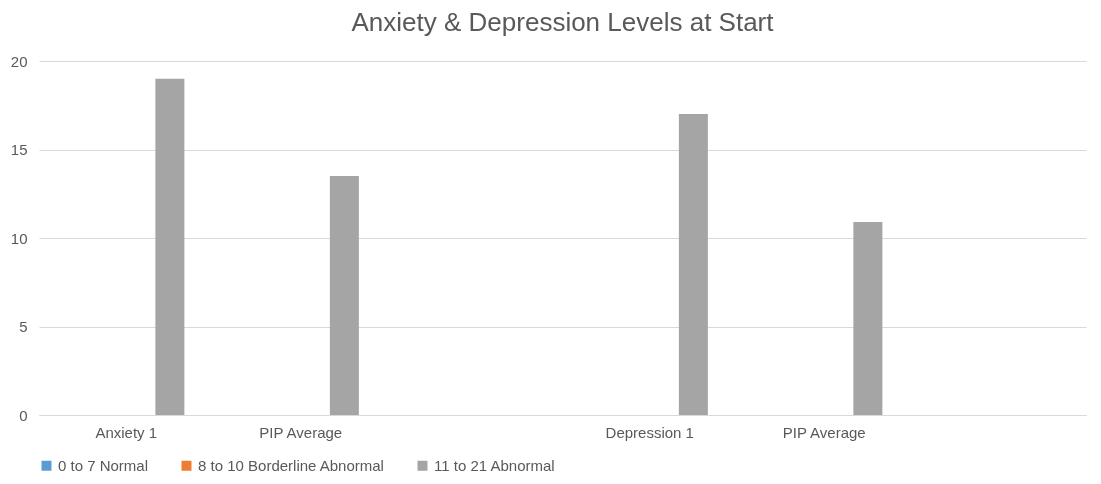 The height and width of the screenshot is (484, 1101). Describe the element at coordinates (126, 432) in the screenshot. I see `x-tick-label: Anxiety 1` at that location.